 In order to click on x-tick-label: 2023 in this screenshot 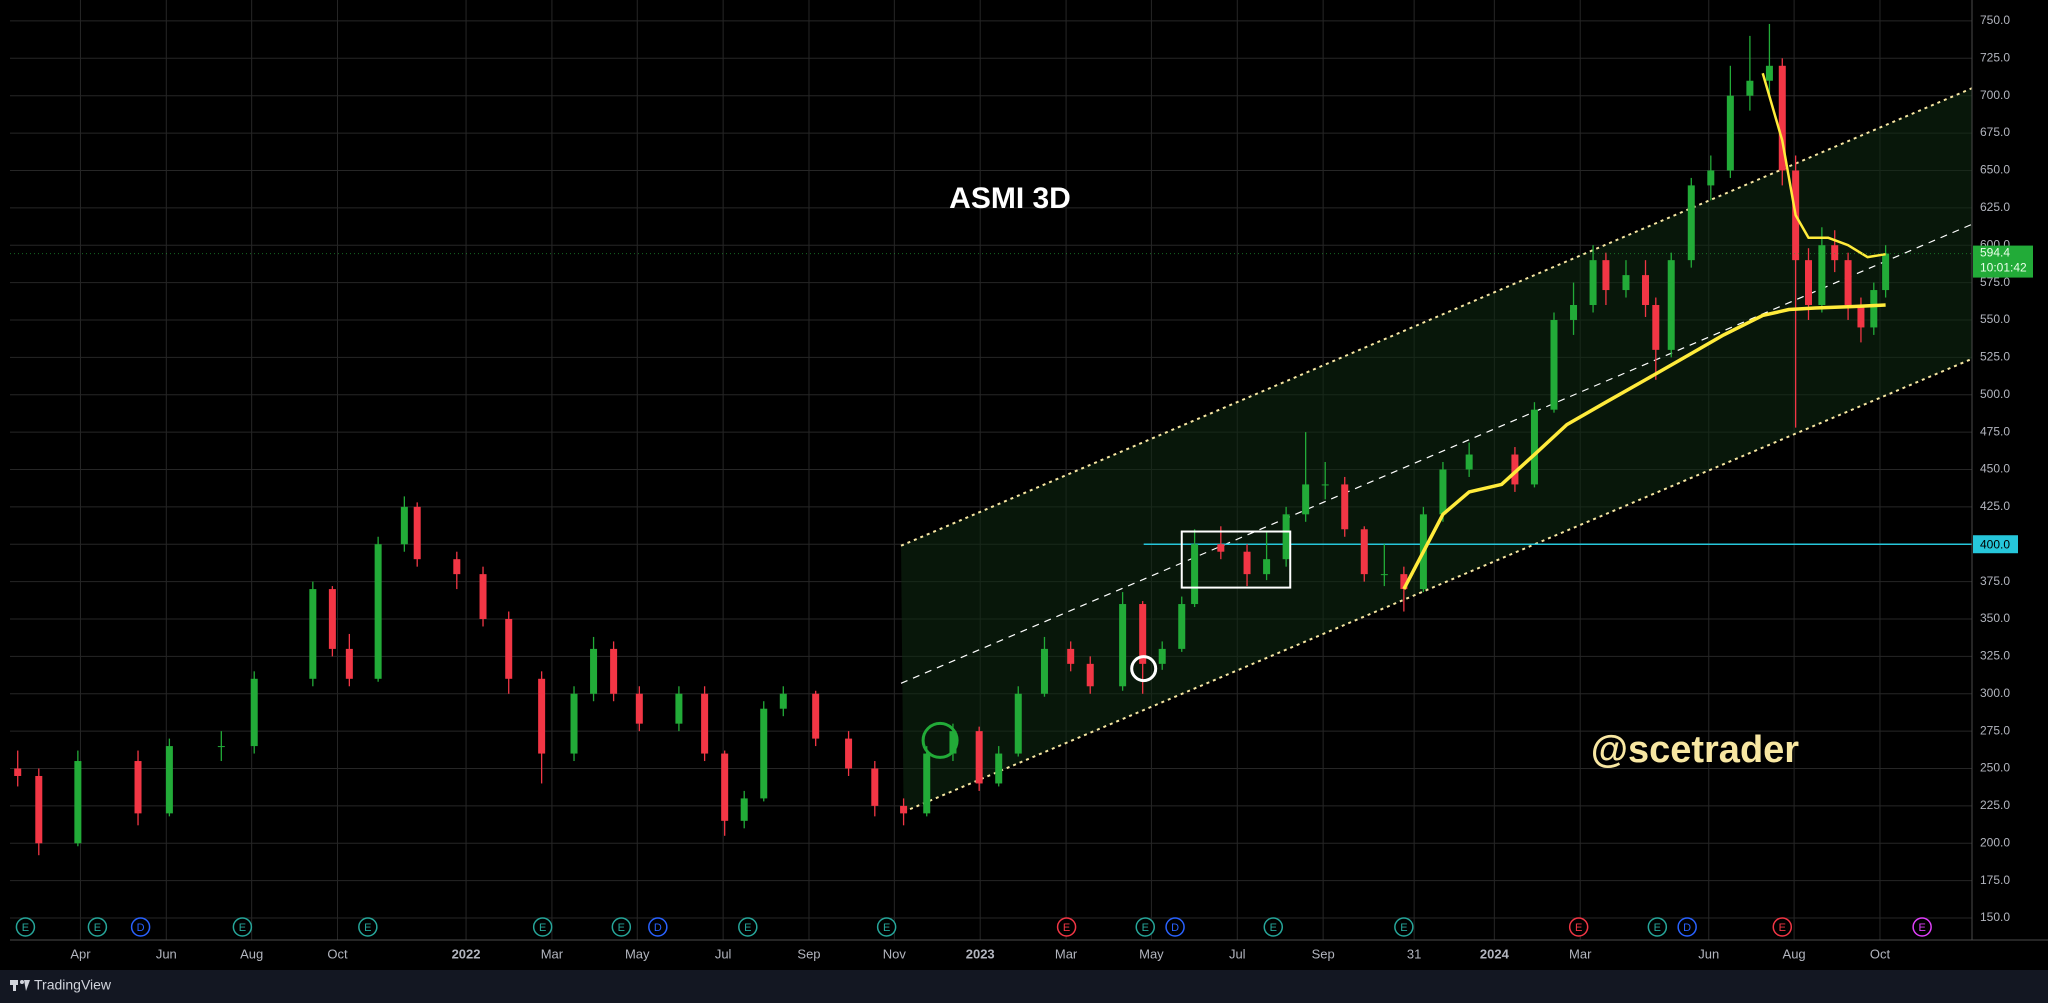, I will do `click(980, 953)`.